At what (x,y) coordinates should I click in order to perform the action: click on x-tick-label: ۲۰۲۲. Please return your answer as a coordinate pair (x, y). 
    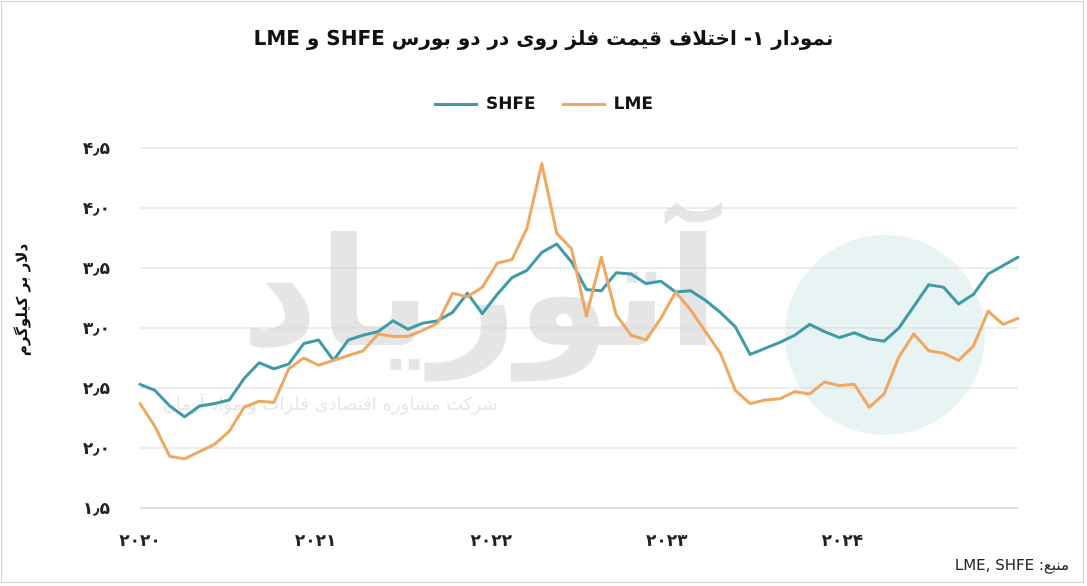
    Looking at the image, I should click on (491, 541).